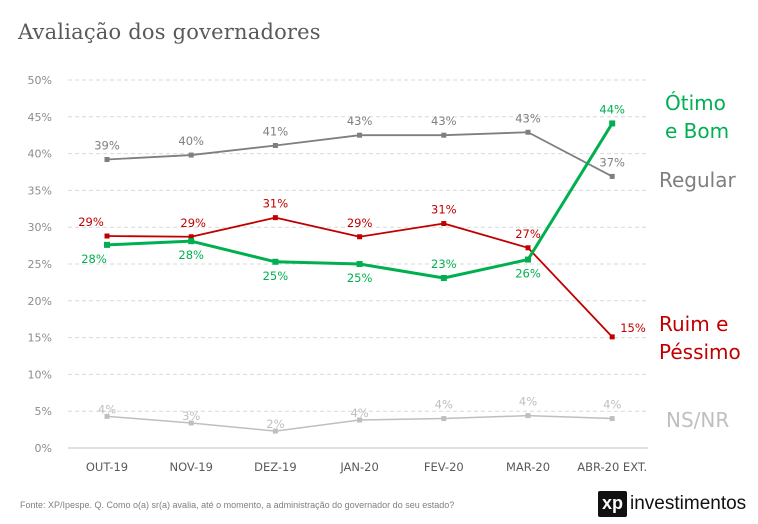 The height and width of the screenshot is (524, 758). What do you see at coordinates (697, 131) in the screenshot?
I see `legend-label: e Bom` at bounding box center [697, 131].